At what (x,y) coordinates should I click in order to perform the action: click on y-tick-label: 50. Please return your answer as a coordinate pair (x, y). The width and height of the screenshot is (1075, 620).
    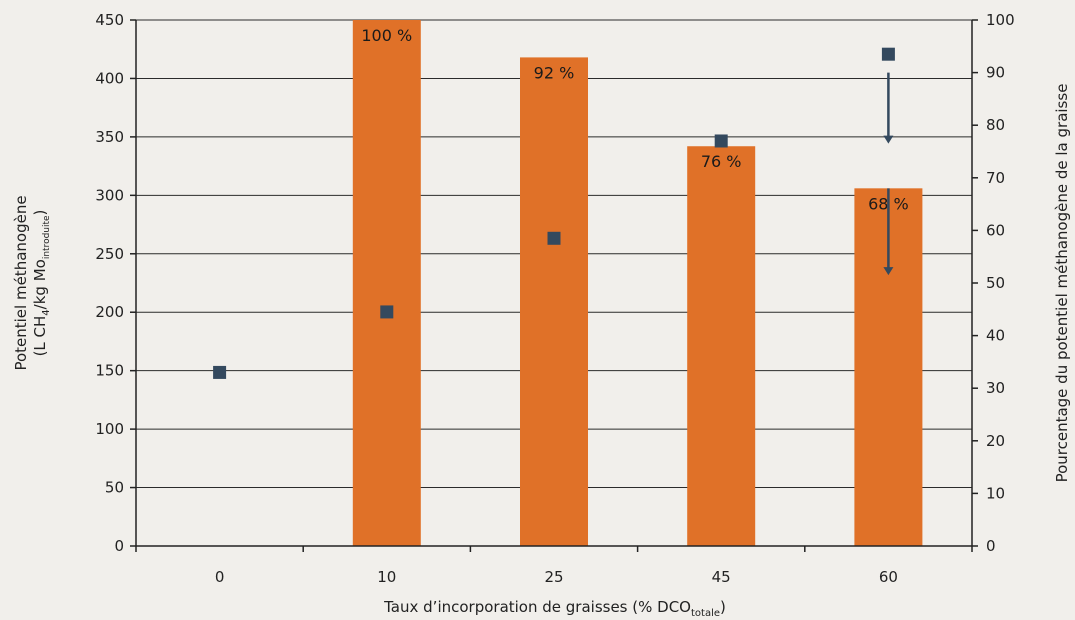
    Looking at the image, I should click on (114, 488).